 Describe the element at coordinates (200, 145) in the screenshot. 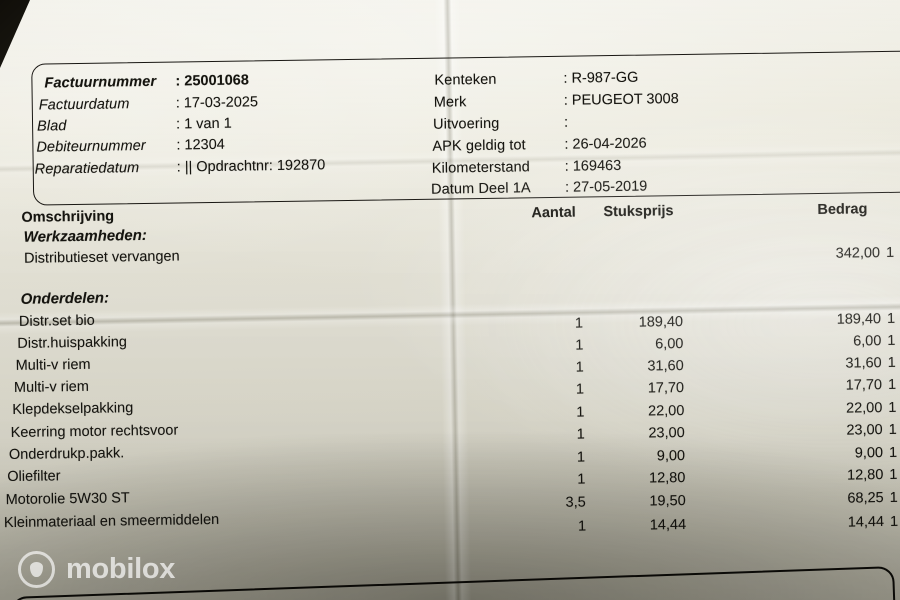

I see `field-value-debiteurnummer: : 12304` at that location.